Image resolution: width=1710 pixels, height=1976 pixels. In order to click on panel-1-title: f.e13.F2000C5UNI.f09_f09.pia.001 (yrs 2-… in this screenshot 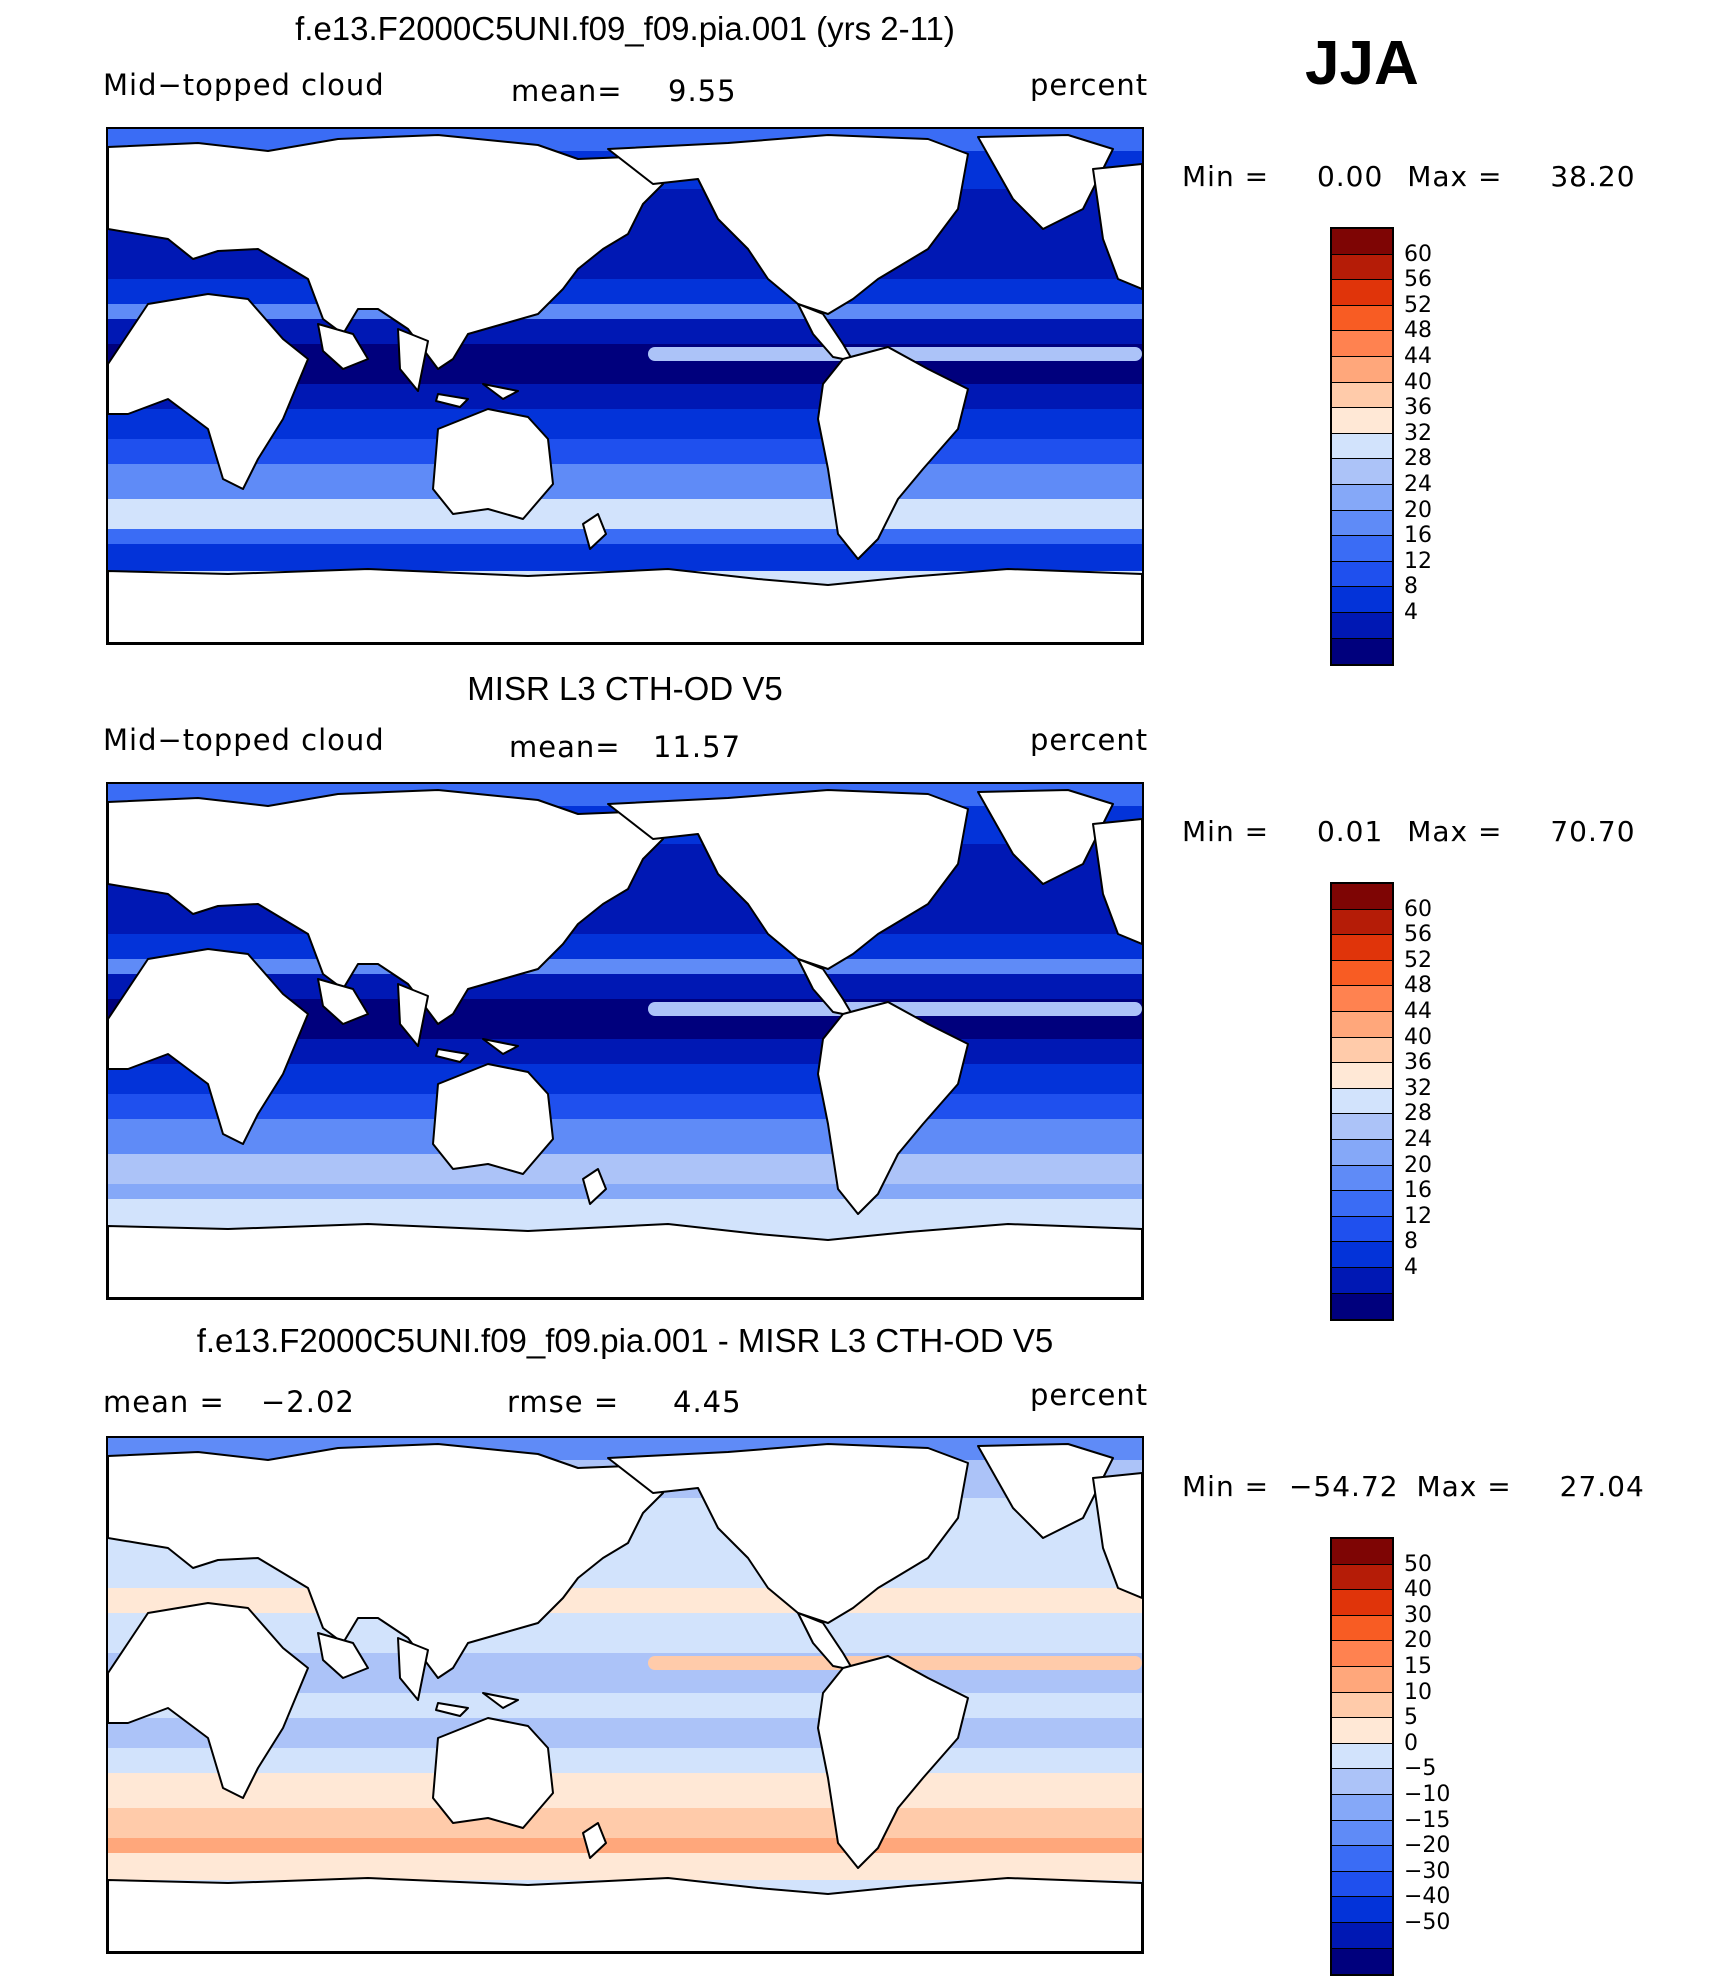, I will do `click(625, 28)`.